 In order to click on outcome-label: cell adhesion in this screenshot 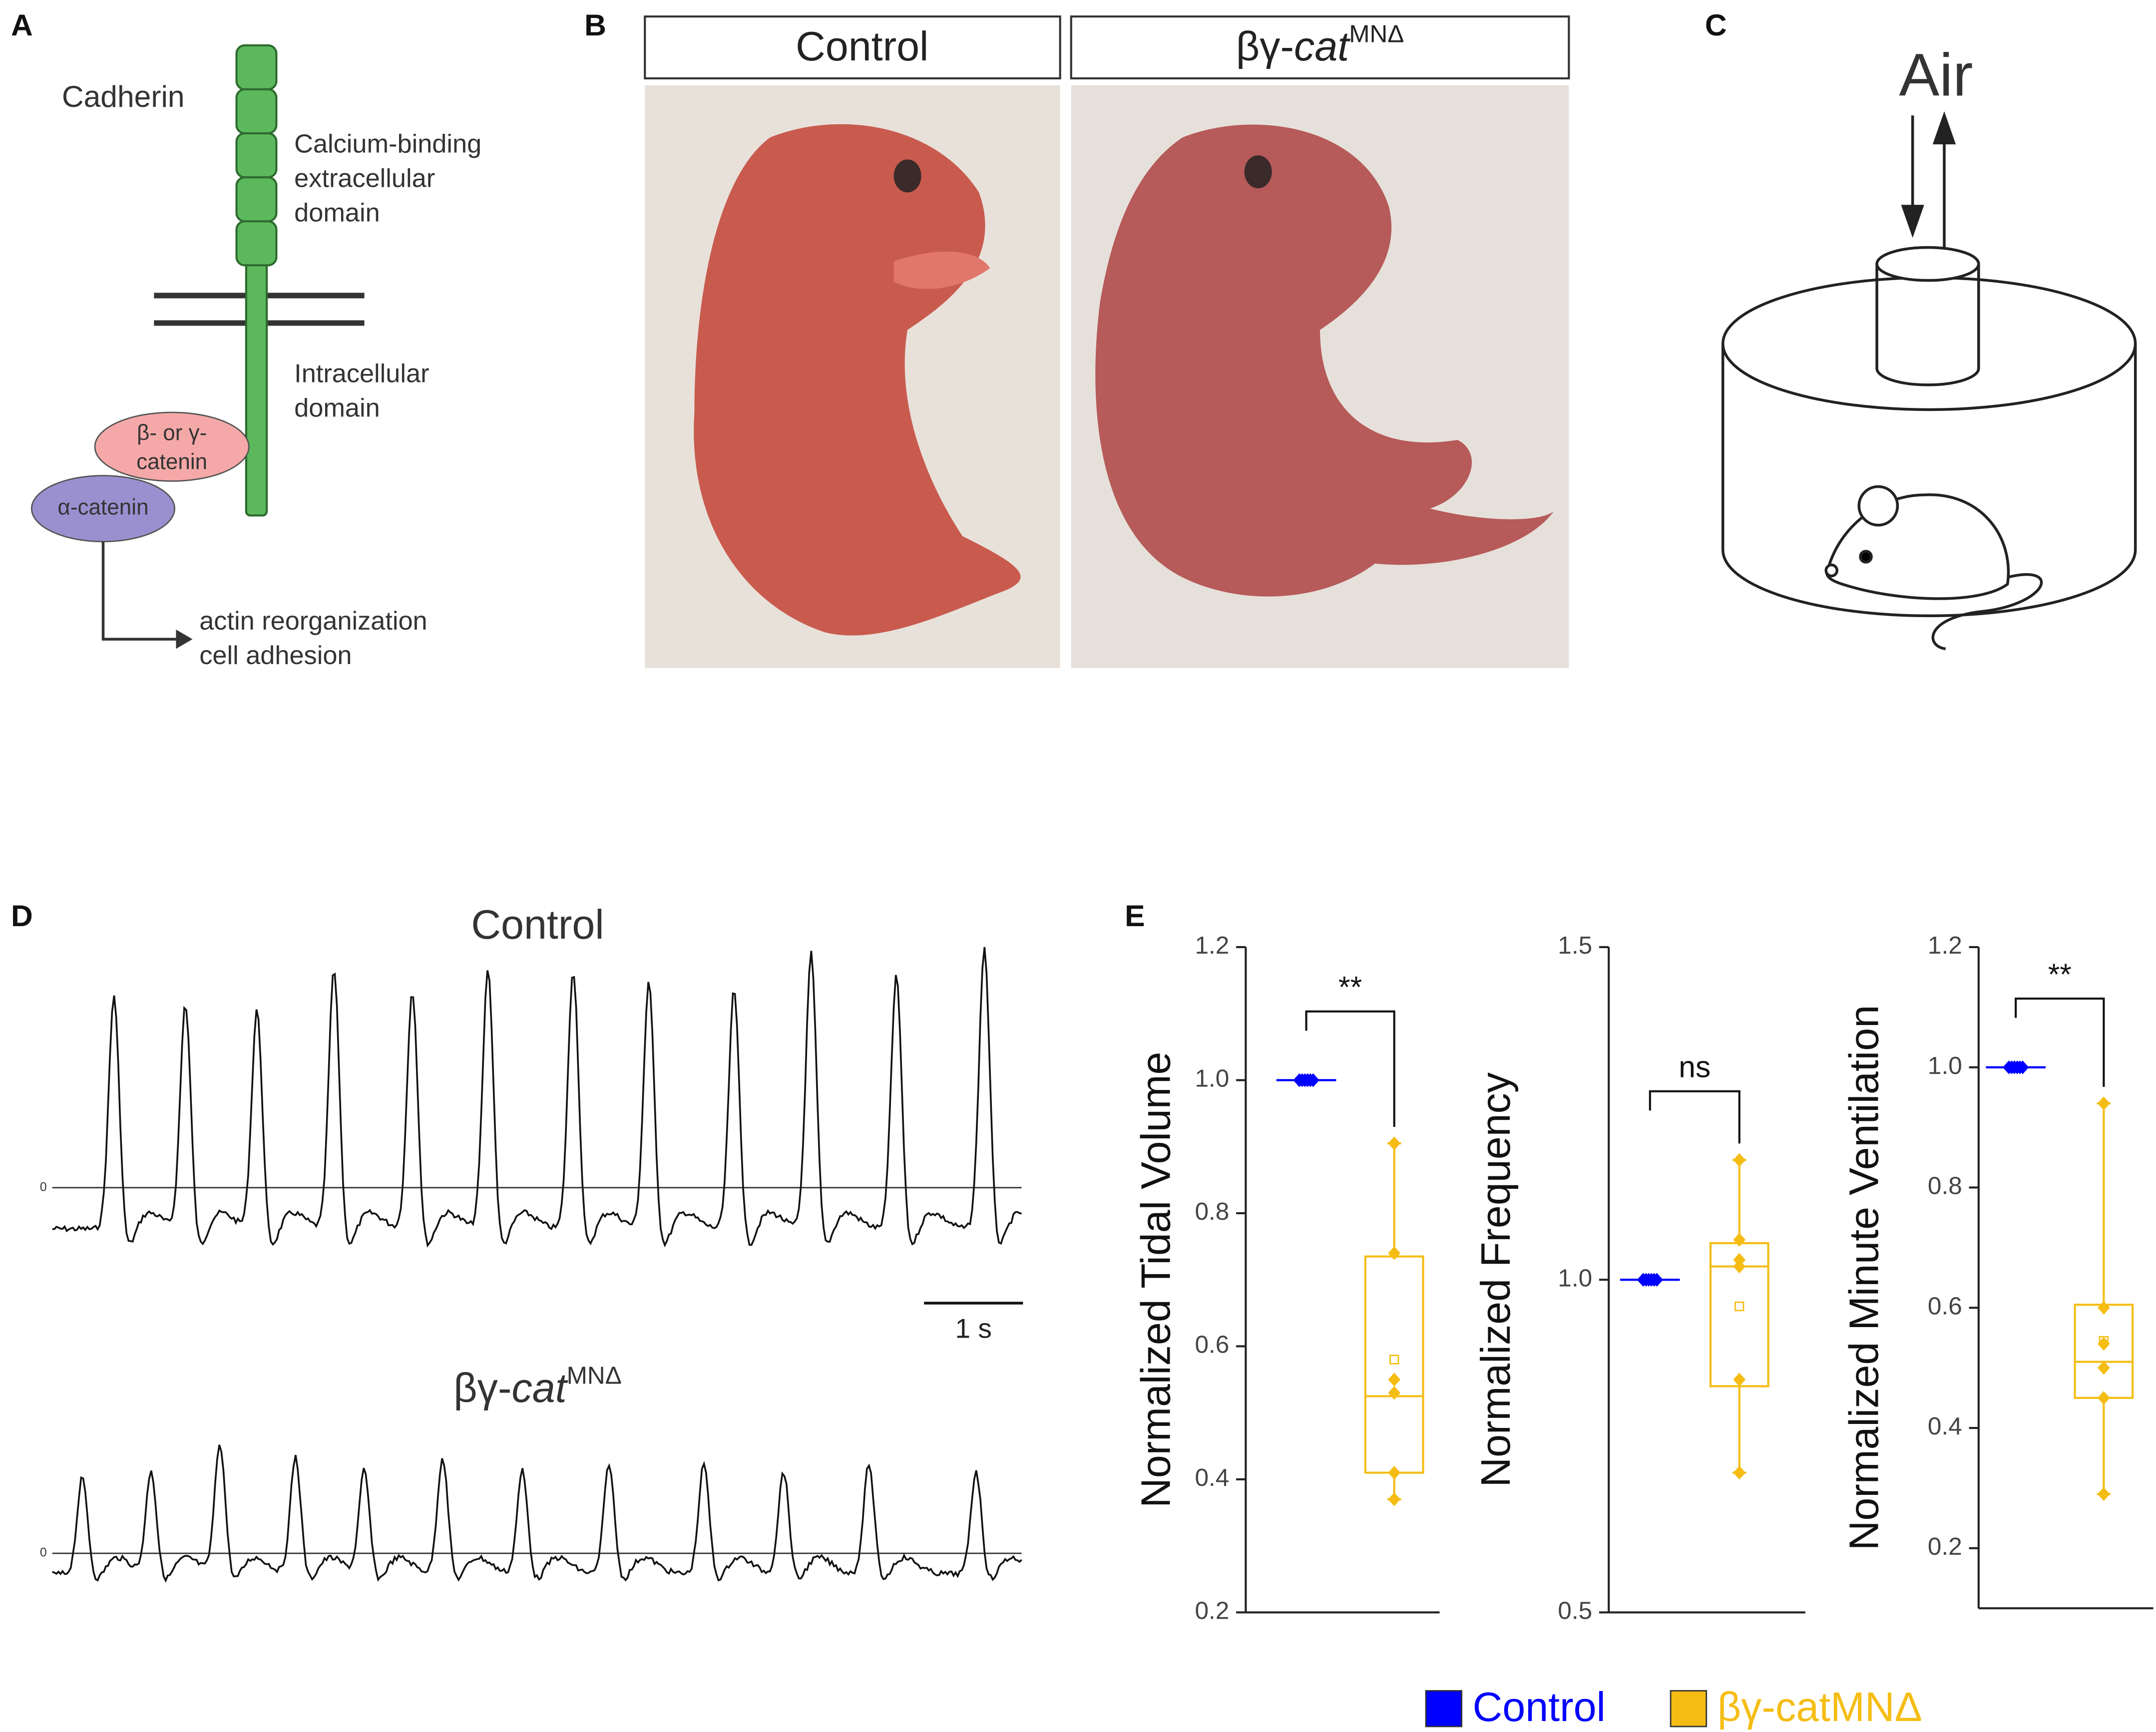, I will do `click(275, 655)`.